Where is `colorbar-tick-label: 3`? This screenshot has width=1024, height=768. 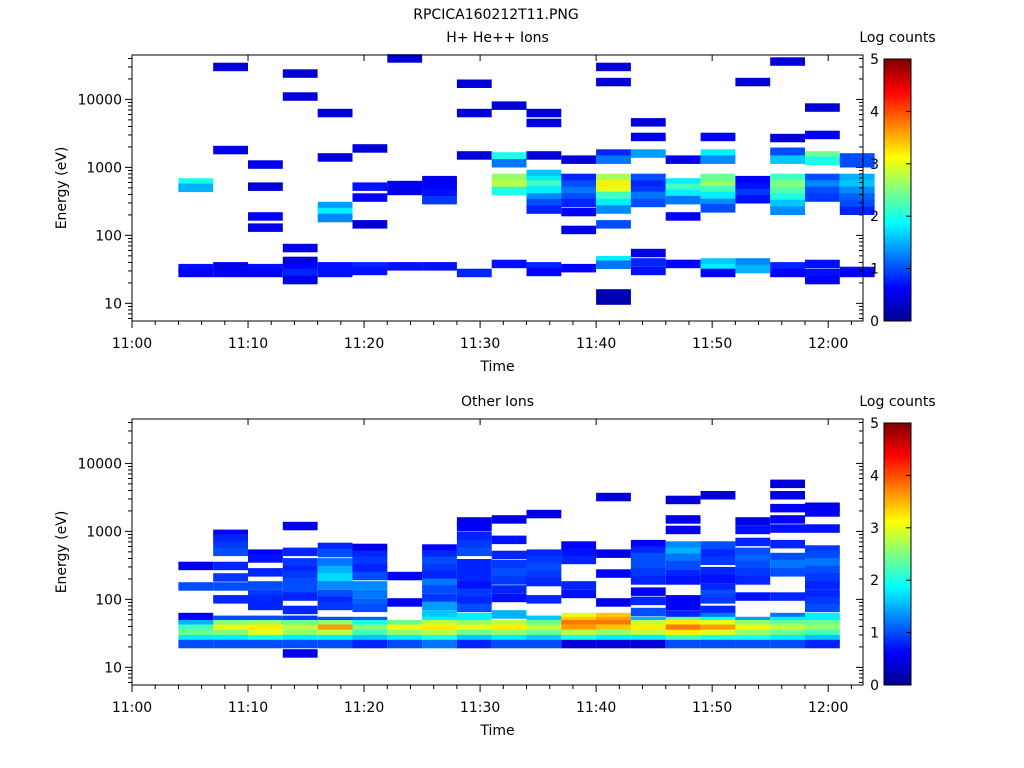
colorbar-tick-label: 3 is located at coordinates (874, 165).